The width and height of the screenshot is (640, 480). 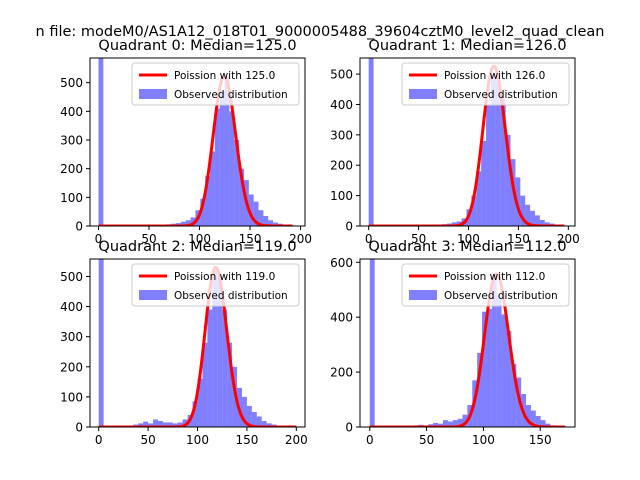 I want to click on poisson-curve, so click(x=195, y=150).